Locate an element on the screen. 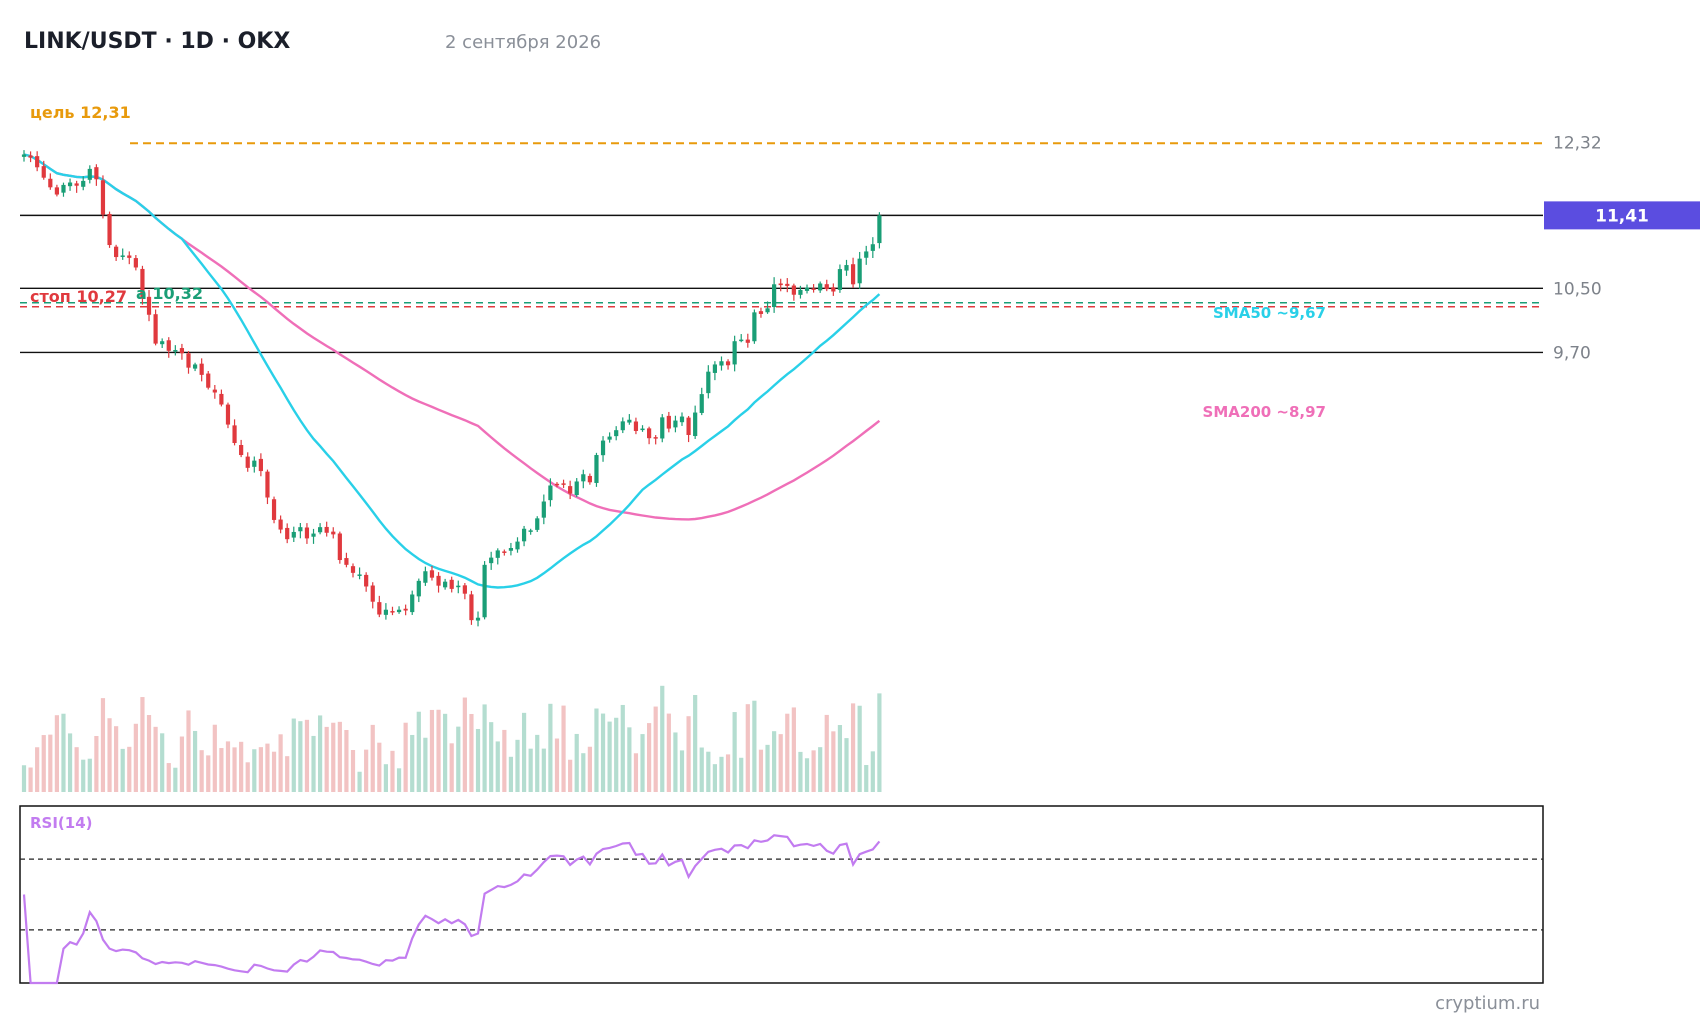 This screenshot has width=1700, height=1020. rsi-label: RSI(14) is located at coordinates (61, 823).